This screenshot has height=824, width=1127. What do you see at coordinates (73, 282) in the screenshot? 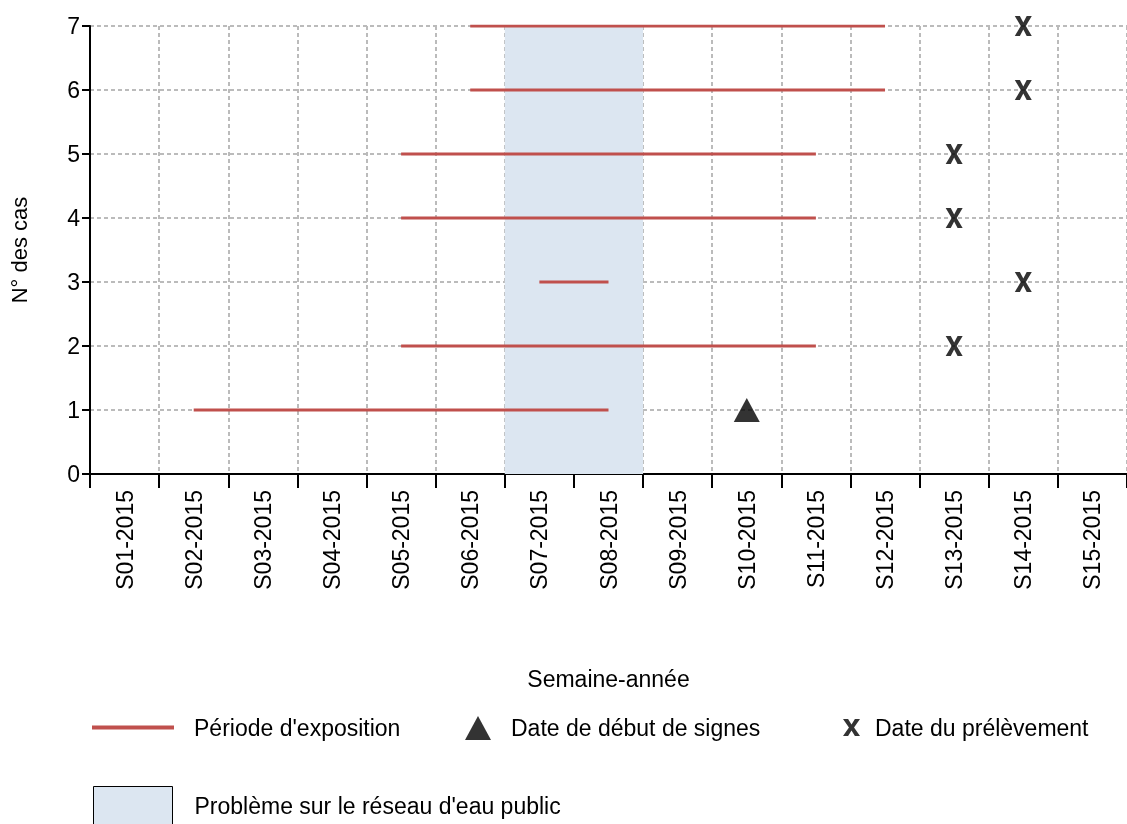
I see `y-tick-label: 3` at bounding box center [73, 282].